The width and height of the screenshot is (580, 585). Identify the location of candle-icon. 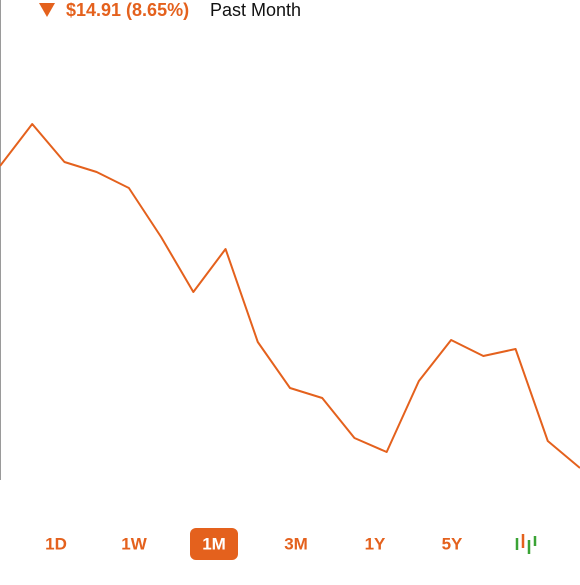
(526, 544).